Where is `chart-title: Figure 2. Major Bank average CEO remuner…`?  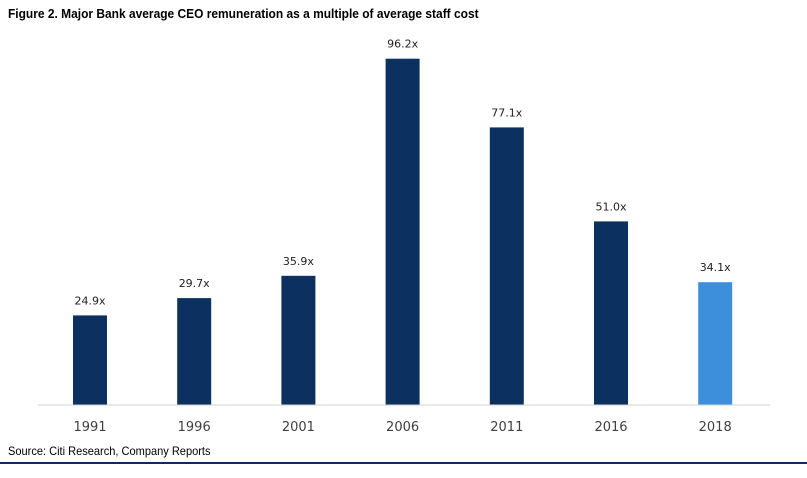 chart-title: Figure 2. Major Bank average CEO remuner… is located at coordinates (243, 13).